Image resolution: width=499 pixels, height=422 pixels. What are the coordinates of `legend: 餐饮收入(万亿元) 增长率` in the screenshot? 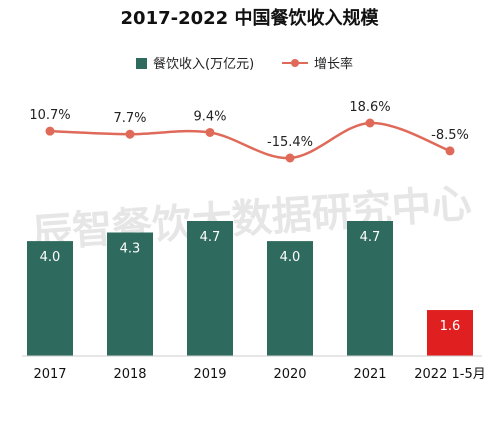 It's located at (244, 64).